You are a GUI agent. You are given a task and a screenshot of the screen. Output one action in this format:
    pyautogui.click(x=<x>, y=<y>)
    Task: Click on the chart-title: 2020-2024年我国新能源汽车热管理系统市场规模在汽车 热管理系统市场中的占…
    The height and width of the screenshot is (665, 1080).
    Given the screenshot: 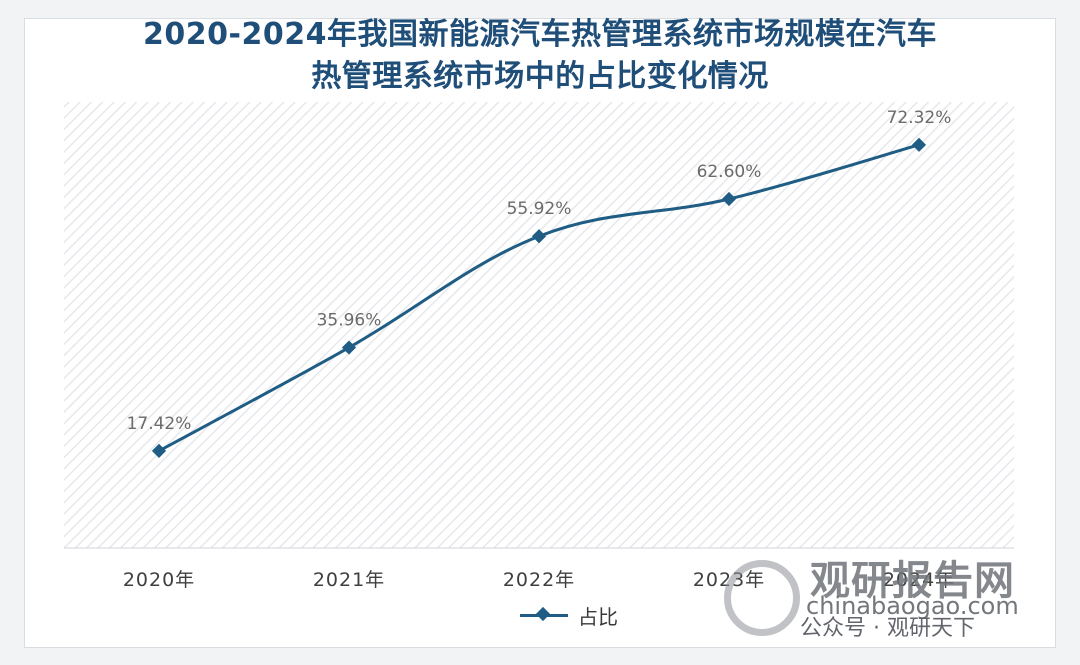 What is the action you would take?
    pyautogui.click(x=540, y=56)
    